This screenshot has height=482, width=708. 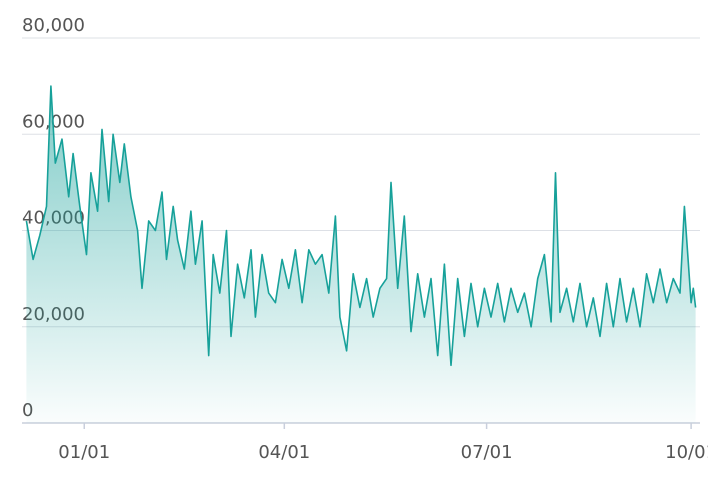 I want to click on y-tick-label: 80,000, so click(x=53, y=25).